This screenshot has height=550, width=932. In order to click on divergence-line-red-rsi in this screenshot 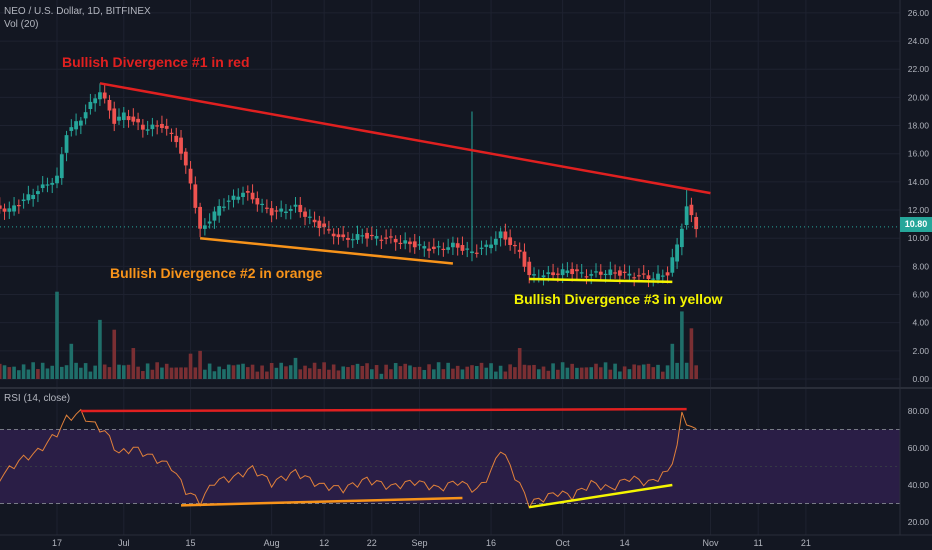, I will do `click(383, 410)`.